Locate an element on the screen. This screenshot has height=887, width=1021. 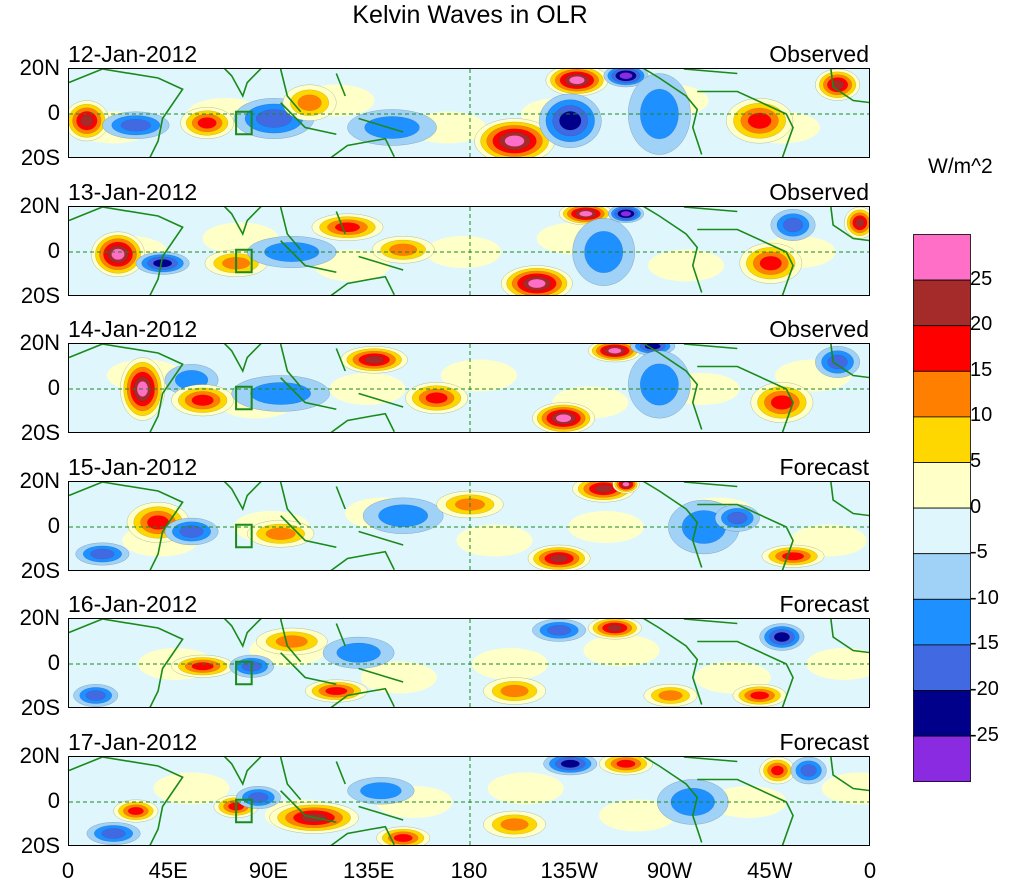
chart-title: Kelvin Waves in OLR is located at coordinates (470, 15).